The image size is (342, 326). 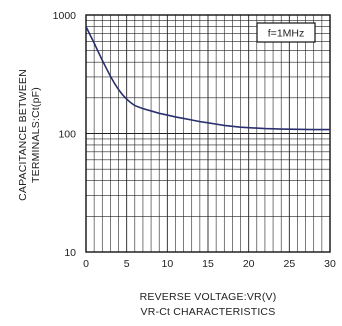 What do you see at coordinates (289, 264) in the screenshot?
I see `x-tick-label: 25` at bounding box center [289, 264].